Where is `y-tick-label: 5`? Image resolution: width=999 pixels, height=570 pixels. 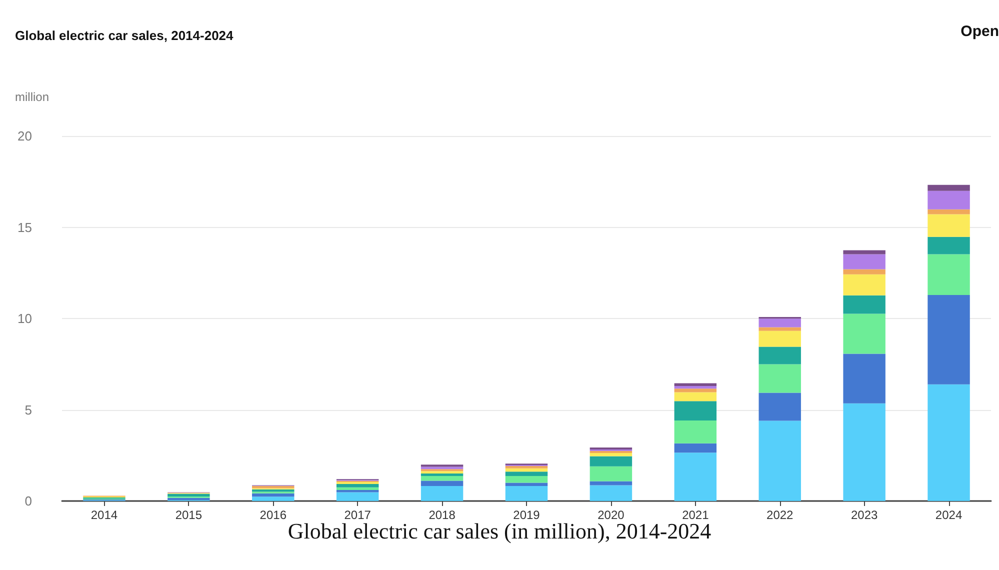 y-tick-label: 5 is located at coordinates (28, 410).